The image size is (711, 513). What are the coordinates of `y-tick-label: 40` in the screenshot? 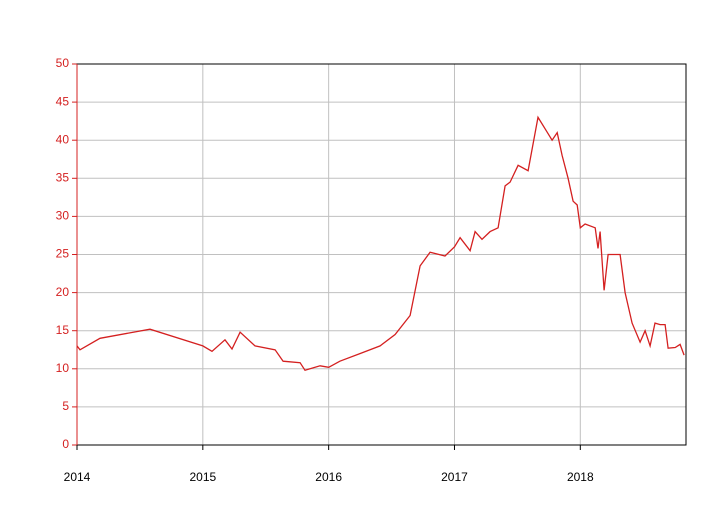 It's located at (63, 139).